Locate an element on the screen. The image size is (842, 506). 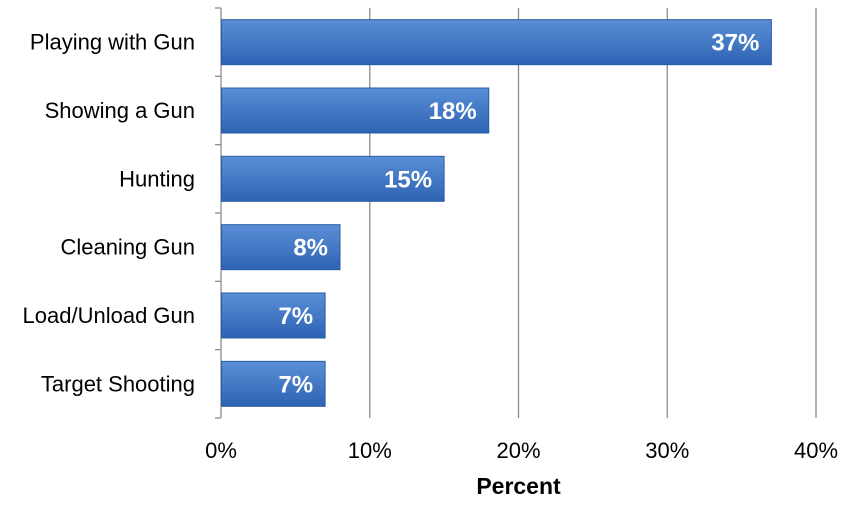
x-tick-label: 10% is located at coordinates (370, 450).